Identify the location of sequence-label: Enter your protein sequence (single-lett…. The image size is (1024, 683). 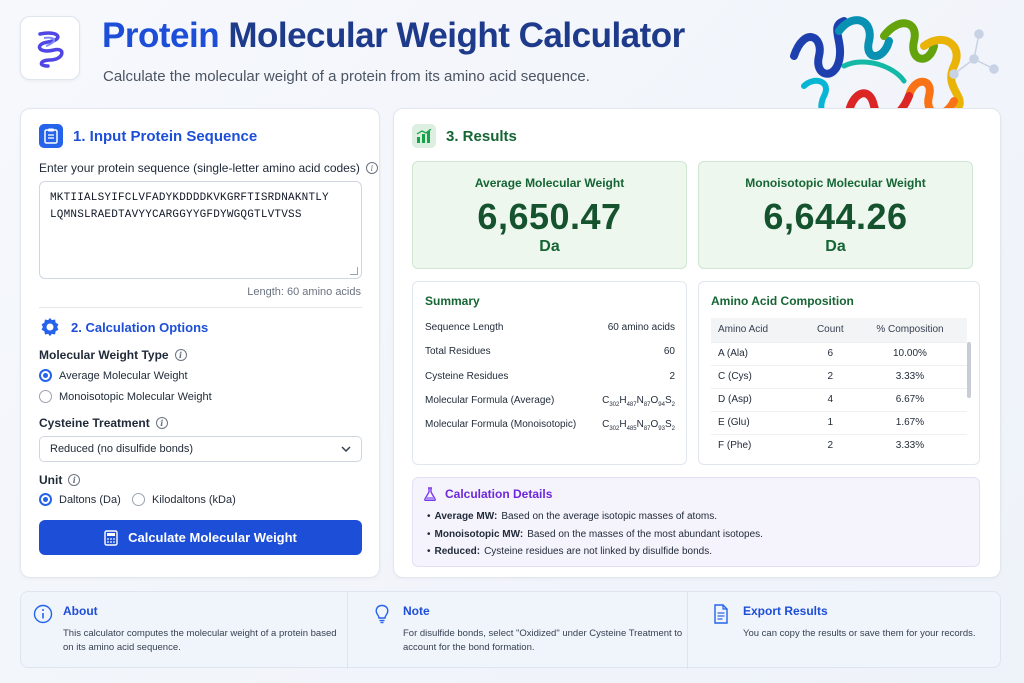
(208, 168).